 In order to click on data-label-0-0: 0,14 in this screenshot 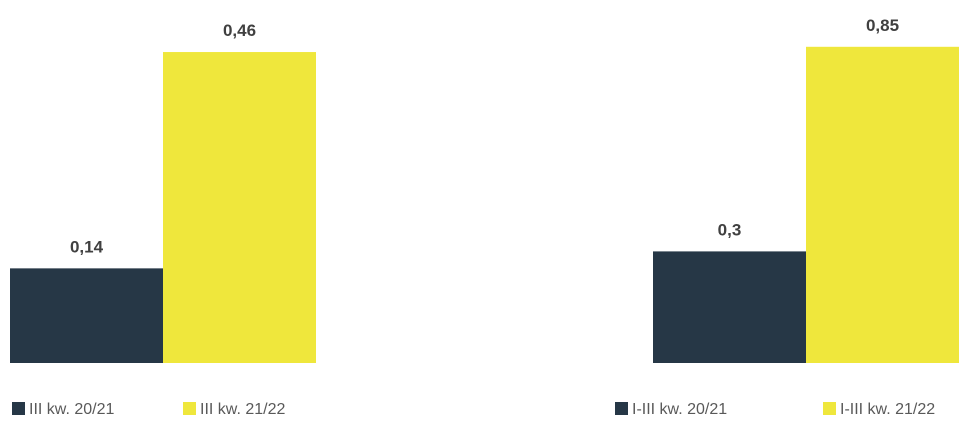, I will do `click(87, 246)`.